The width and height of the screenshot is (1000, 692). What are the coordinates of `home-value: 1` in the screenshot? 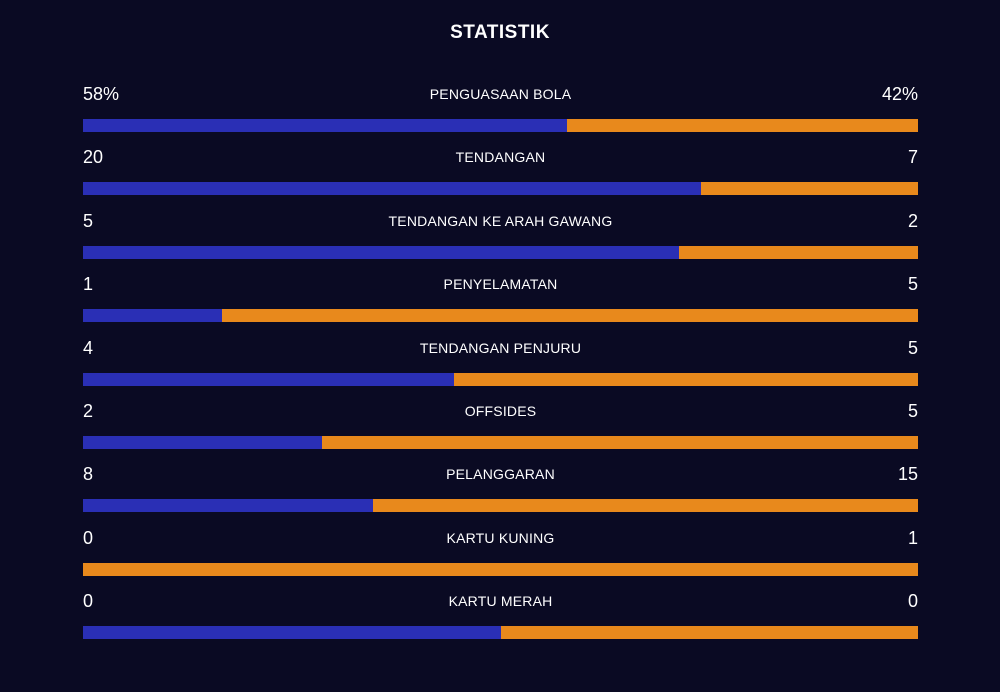 It's located at (88, 284).